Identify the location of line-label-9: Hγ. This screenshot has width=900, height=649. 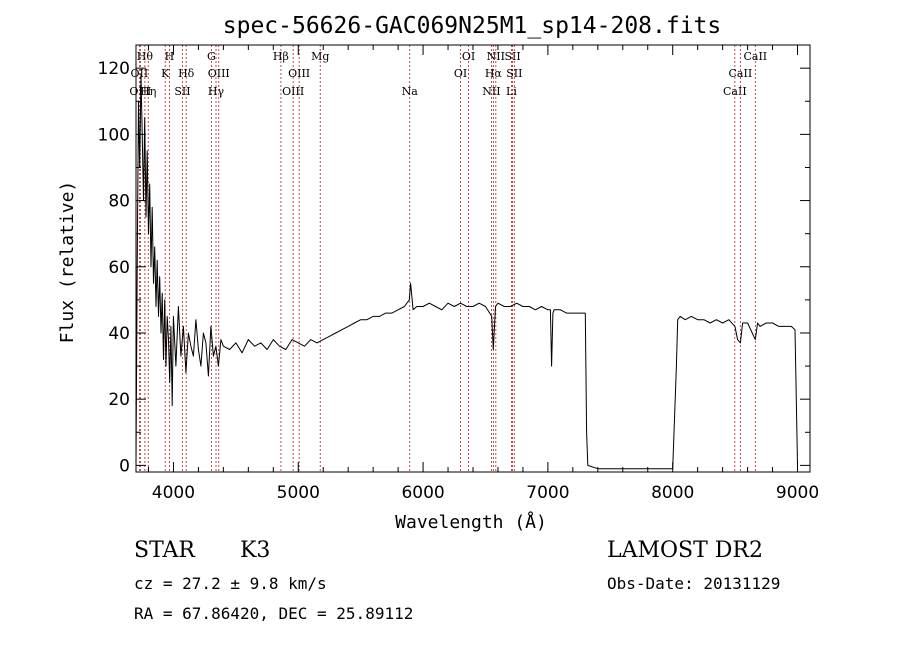
(216, 91).